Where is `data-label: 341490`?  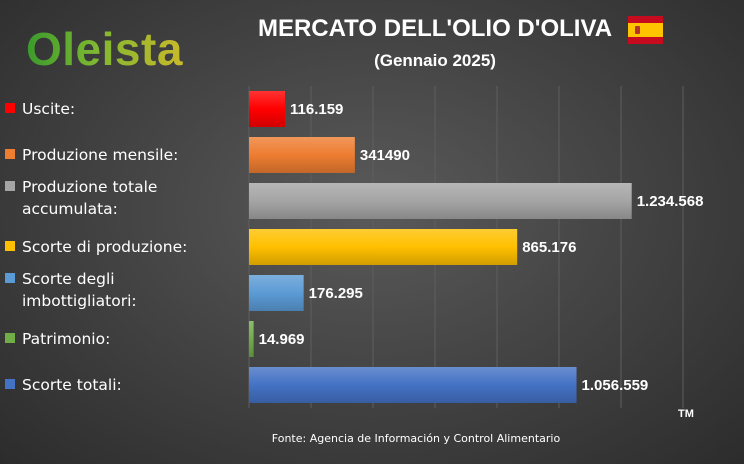
data-label: 341490 is located at coordinates (385, 155).